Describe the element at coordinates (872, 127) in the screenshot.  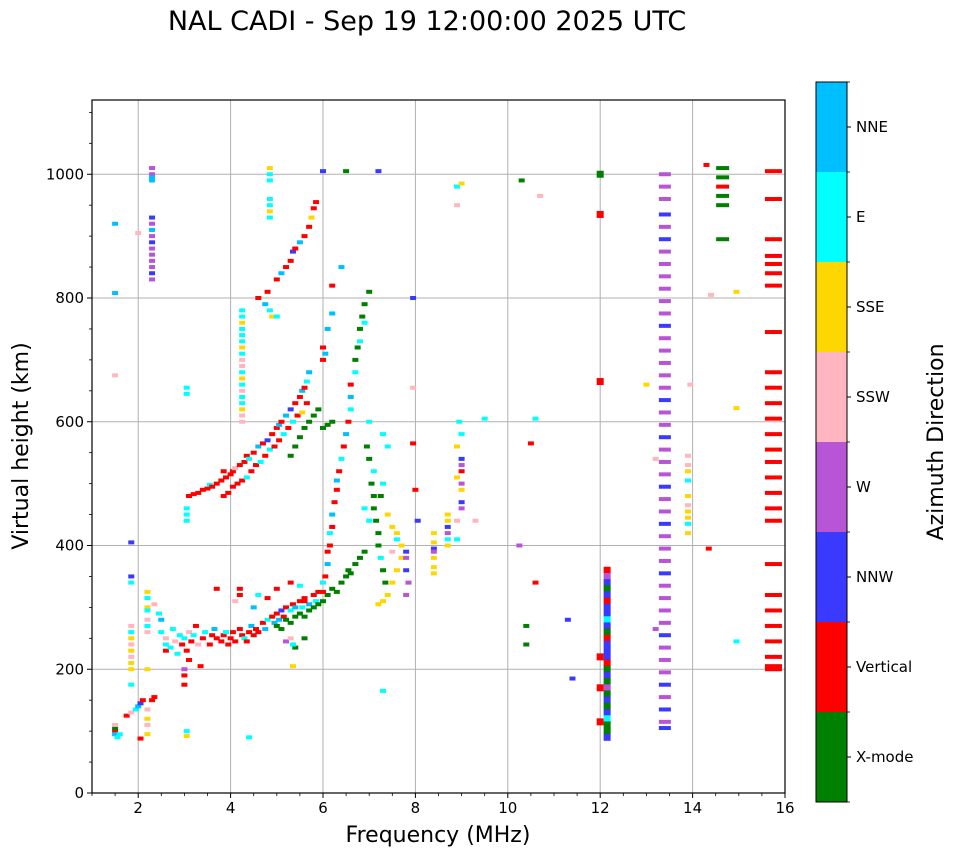
I see `colorbar-label-nne: NNE` at that location.